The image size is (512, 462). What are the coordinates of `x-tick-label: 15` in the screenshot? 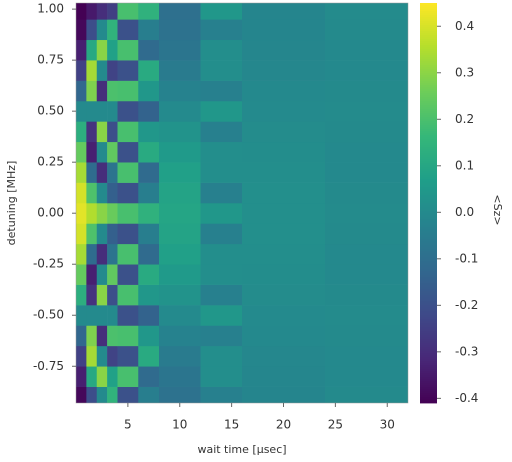 It's located at (231, 425).